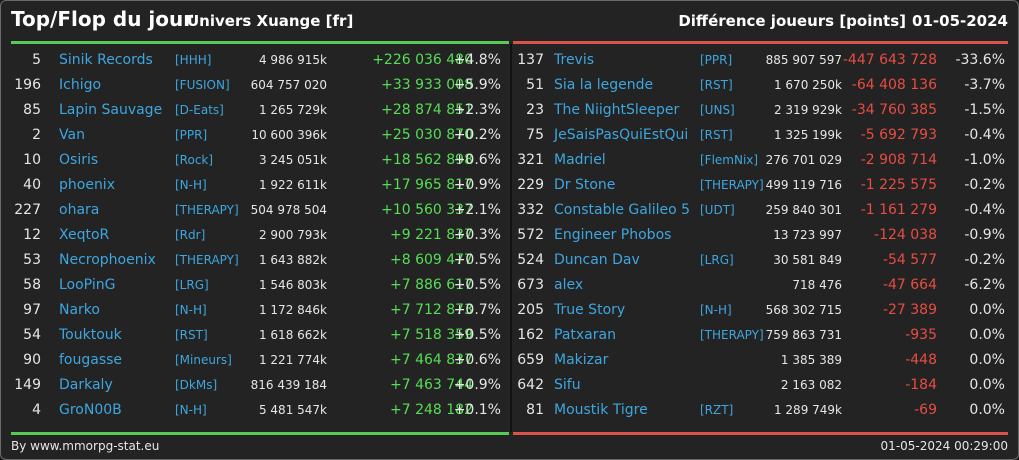  Describe the element at coordinates (422, 60) in the screenshot. I see `points-difference: +226 036 480` at that location.